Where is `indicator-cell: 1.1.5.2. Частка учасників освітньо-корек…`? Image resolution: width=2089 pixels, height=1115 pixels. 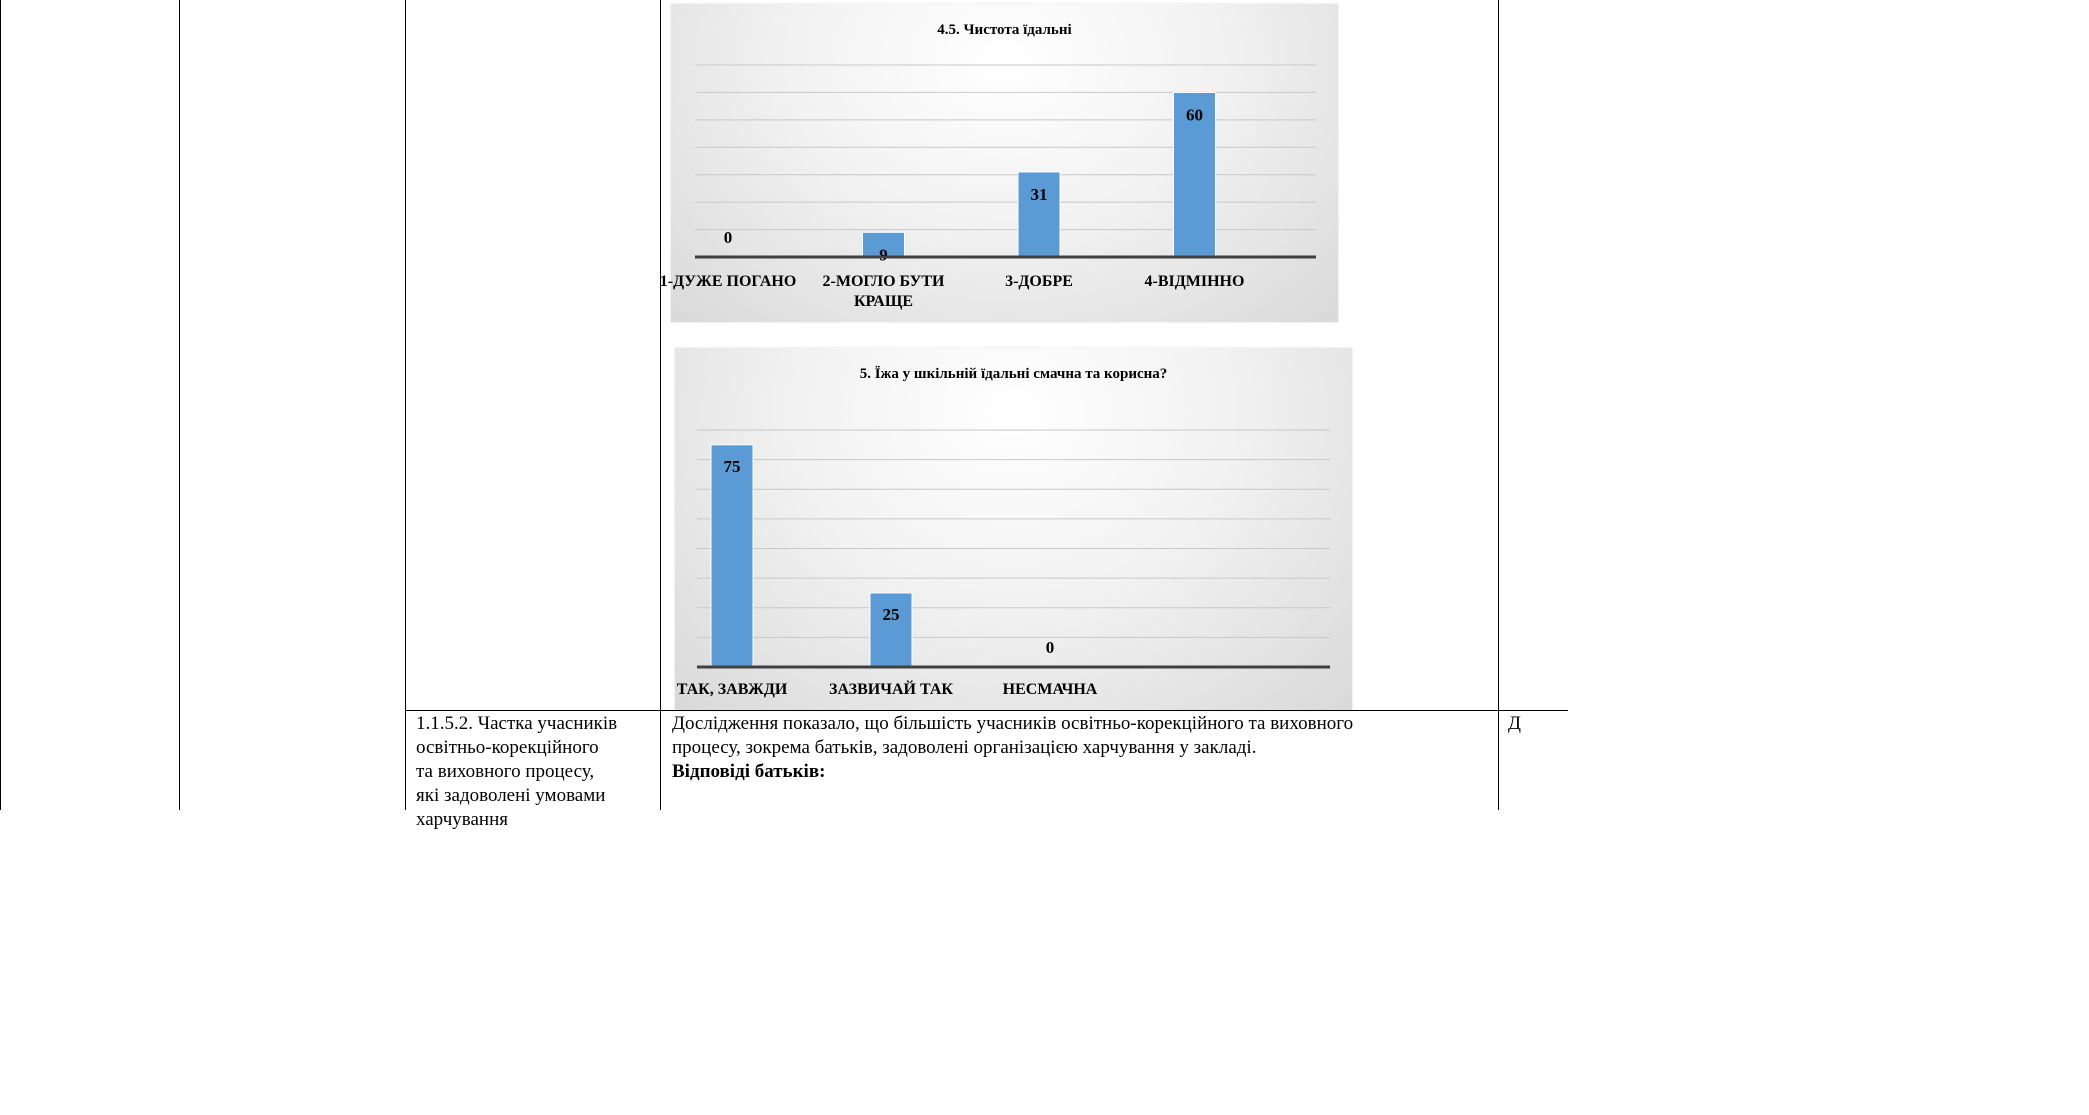
indicator-cell: 1.1.5.2. Частка учасників освітньо-корек… is located at coordinates (536, 772).